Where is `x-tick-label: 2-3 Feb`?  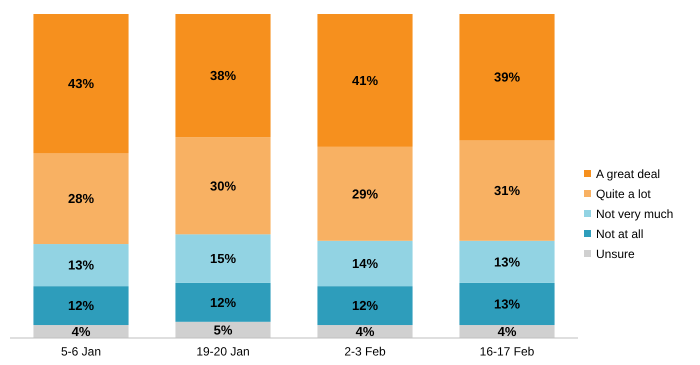 x-tick-label: 2-3 Feb is located at coordinates (365, 351).